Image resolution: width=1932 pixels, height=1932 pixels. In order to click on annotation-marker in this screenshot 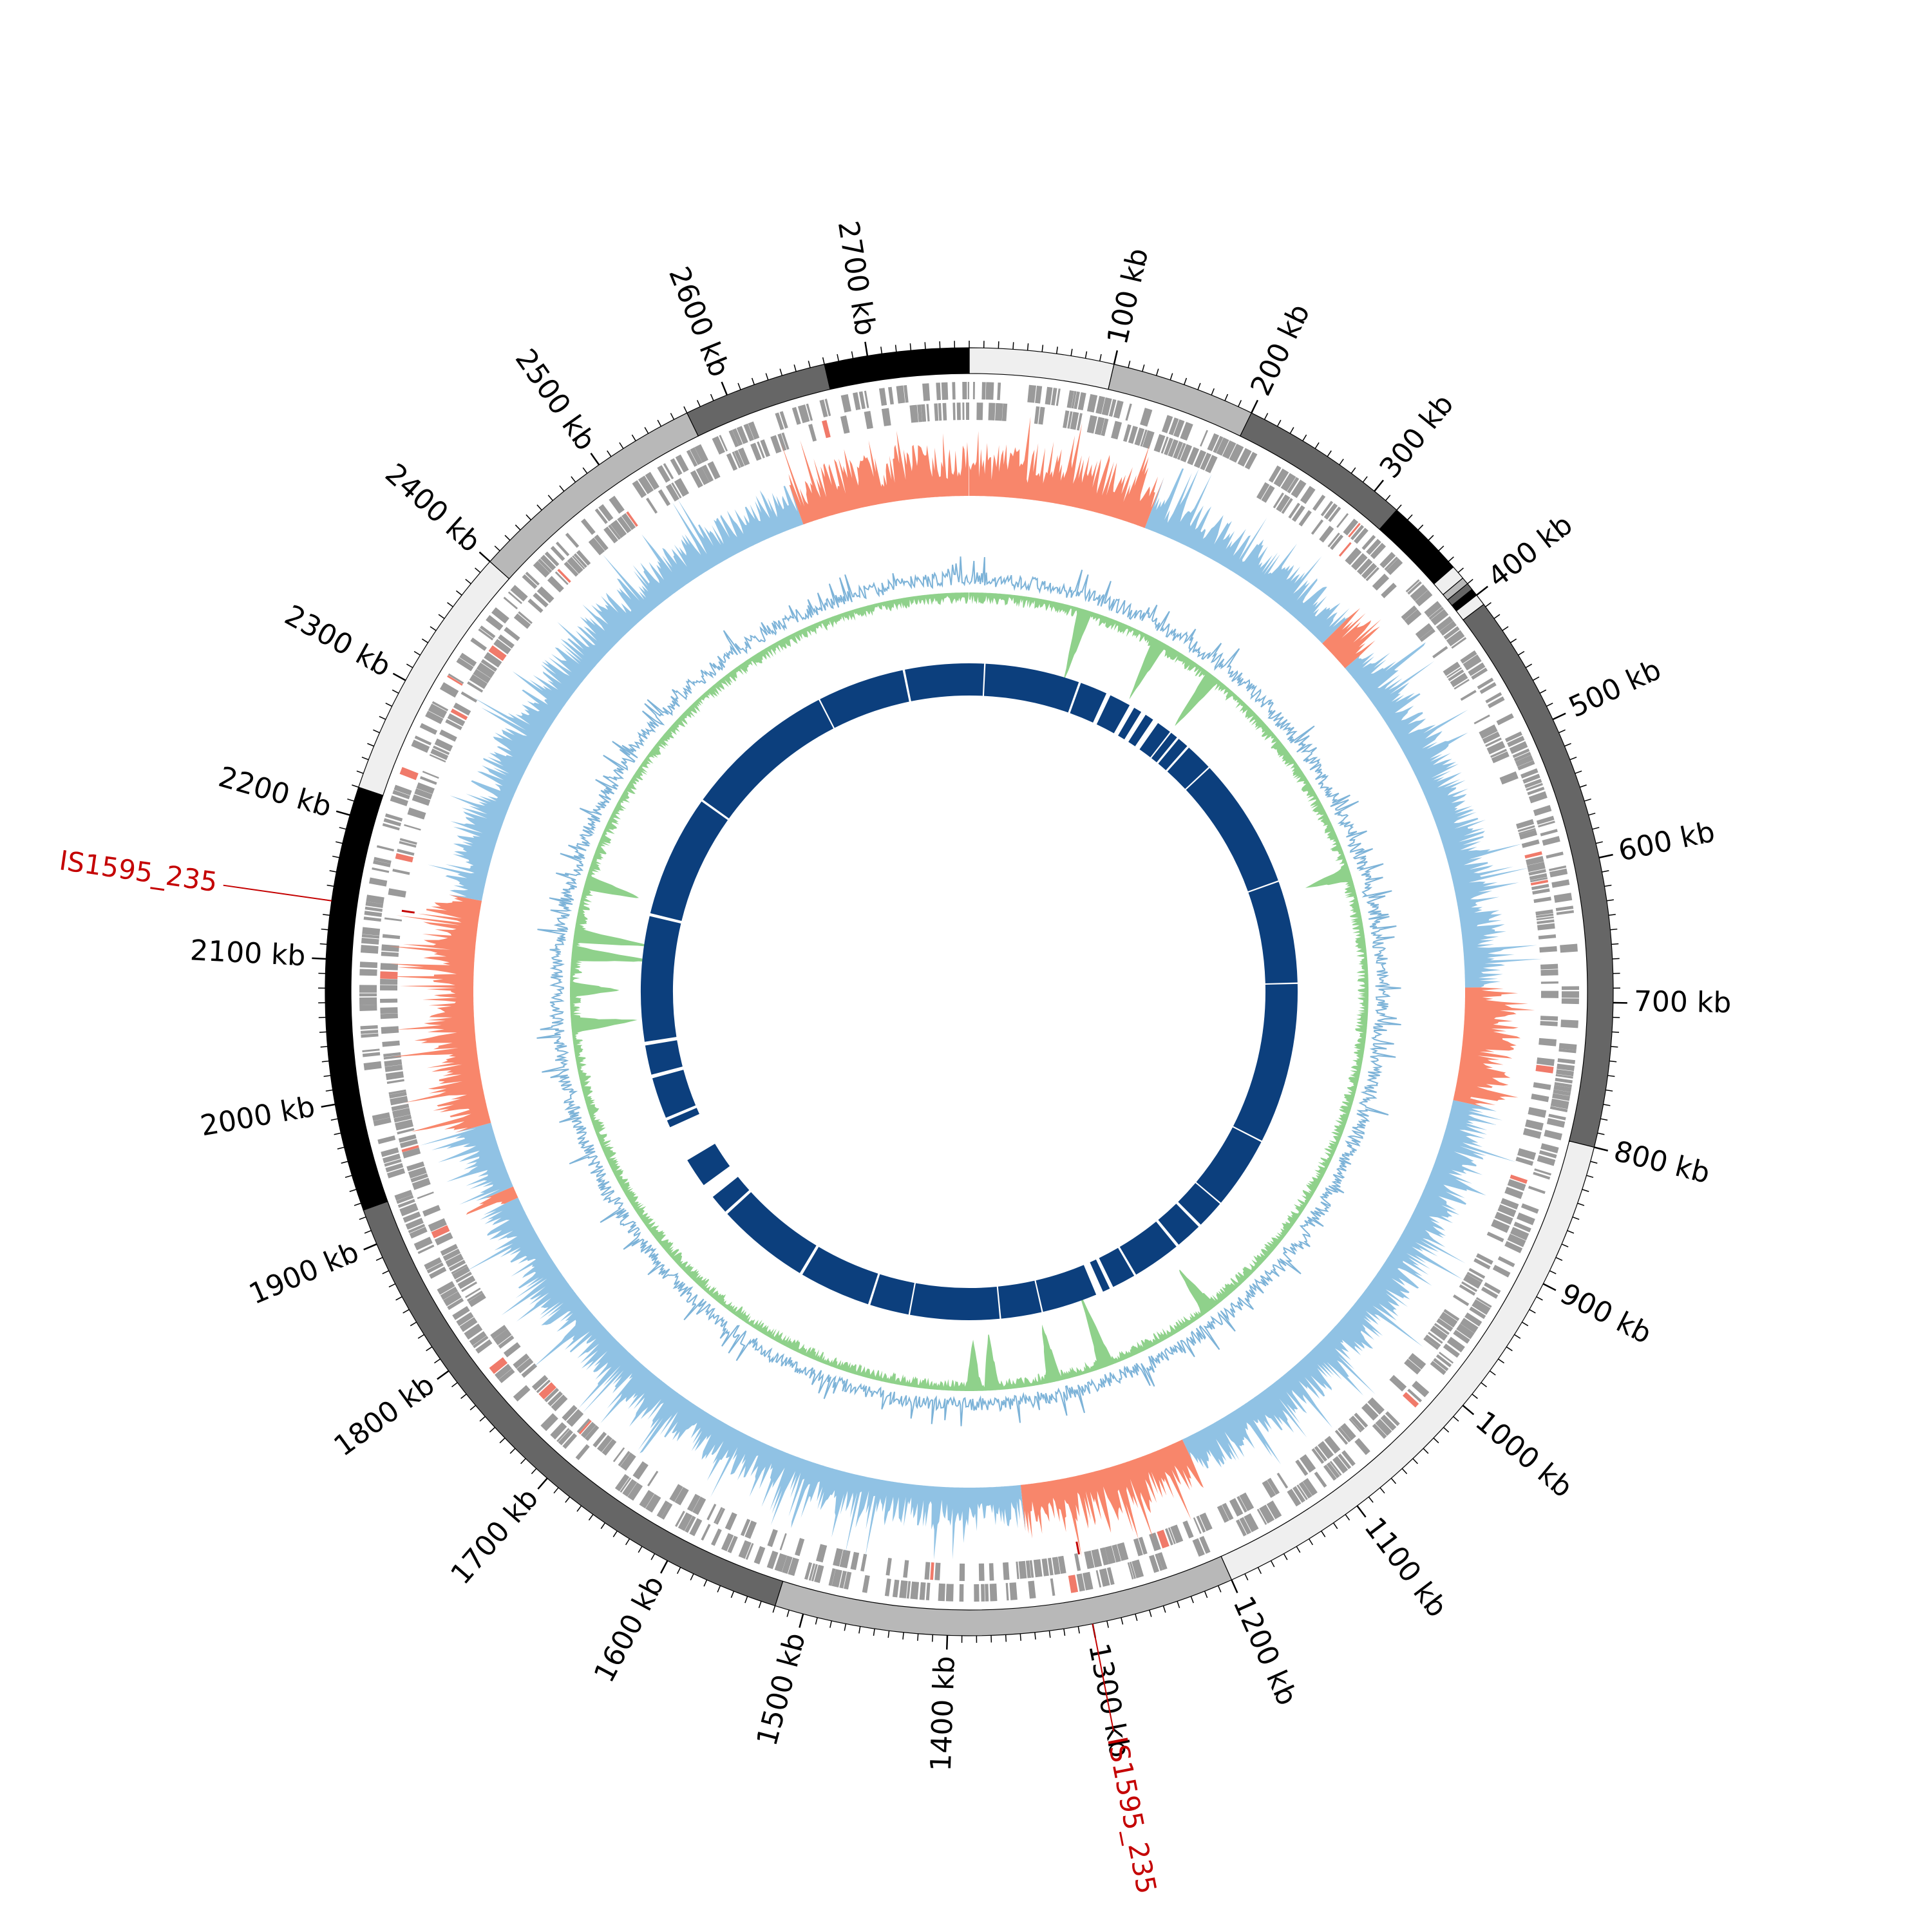, I will do `click(1078, 1548)`.